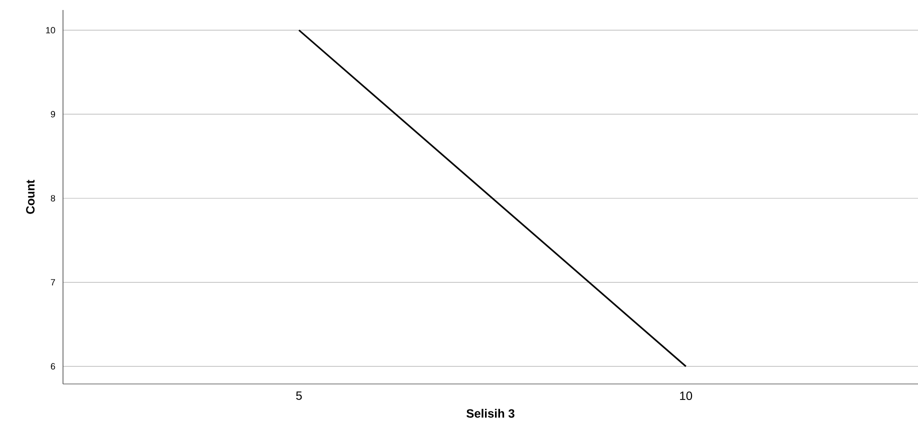  I want to click on y-axis-title: Count, so click(30, 197).